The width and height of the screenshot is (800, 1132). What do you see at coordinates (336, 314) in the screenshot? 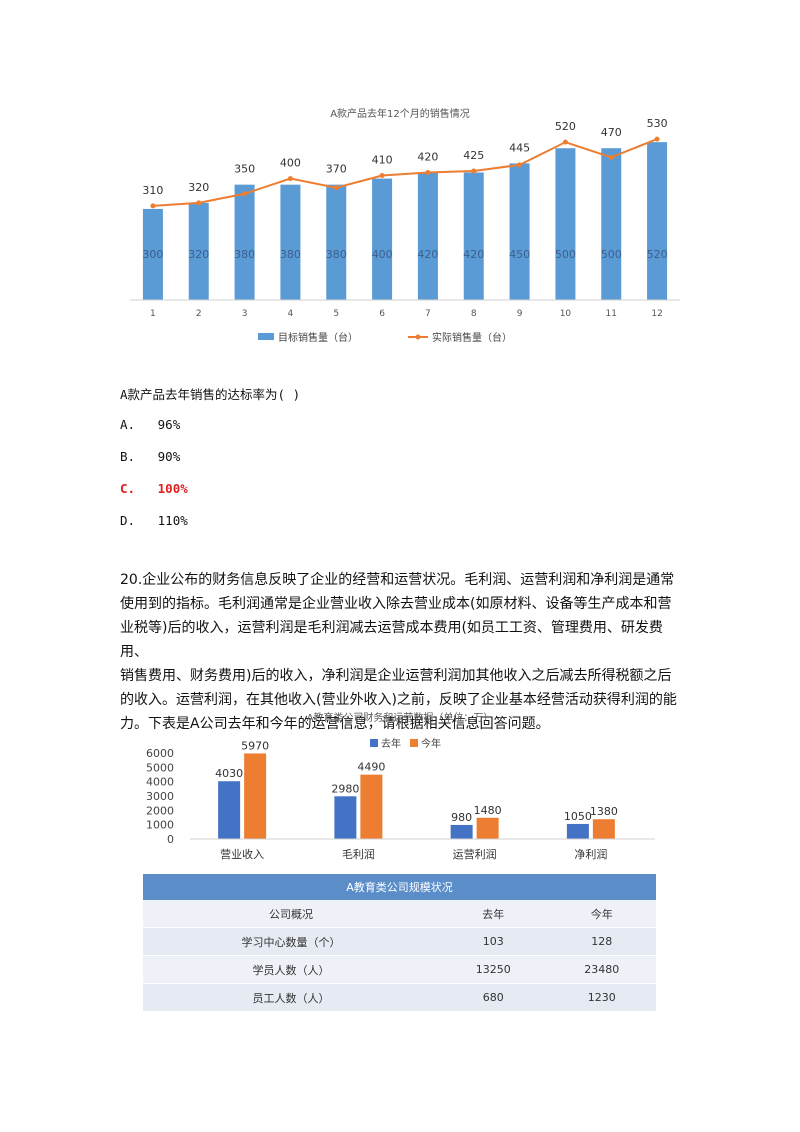
I see `x-tick-label: 5` at bounding box center [336, 314].